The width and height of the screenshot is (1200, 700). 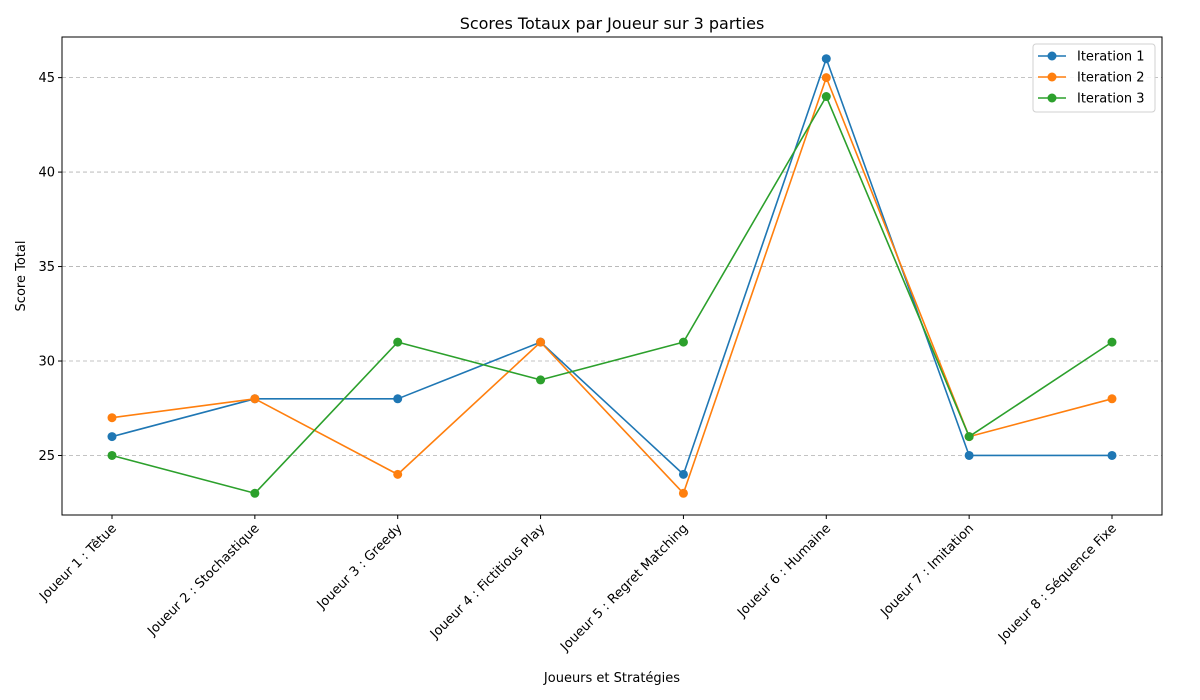 I want to click on legend-label: Iteration 1, so click(x=1111, y=57).